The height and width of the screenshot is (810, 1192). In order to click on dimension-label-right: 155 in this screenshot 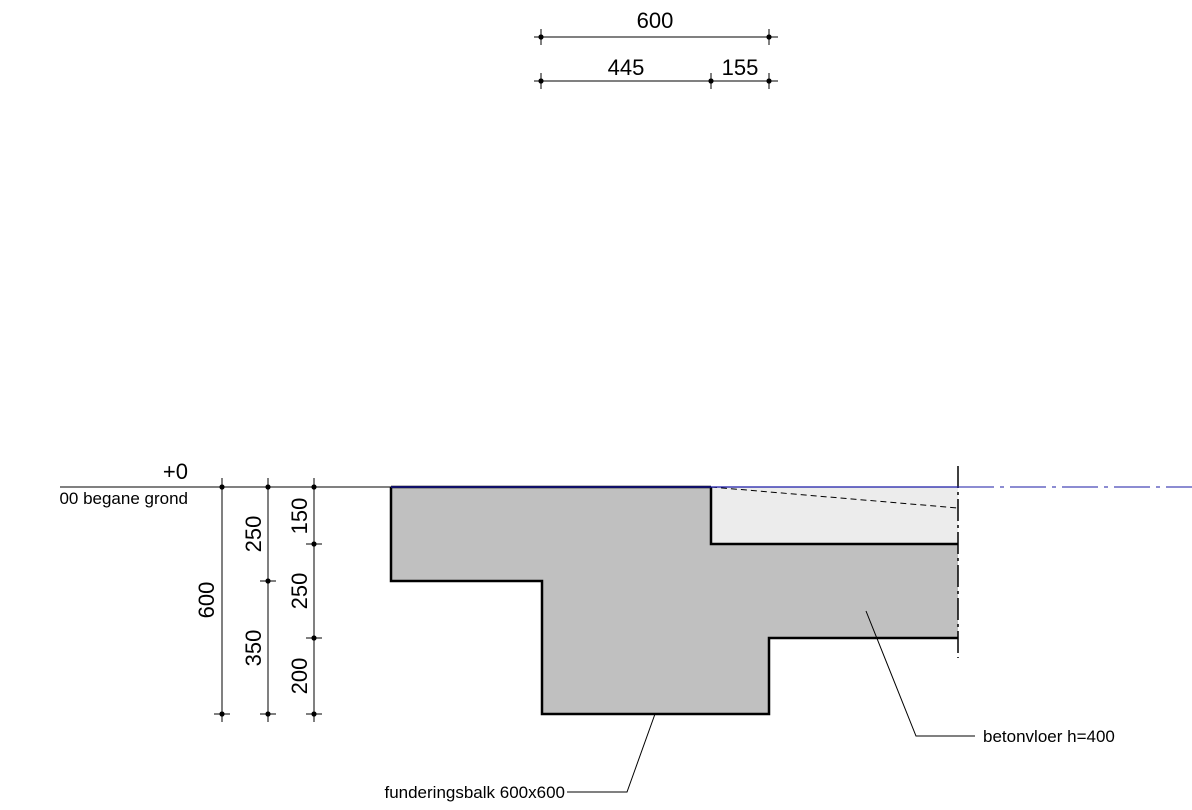, I will do `click(740, 67)`.